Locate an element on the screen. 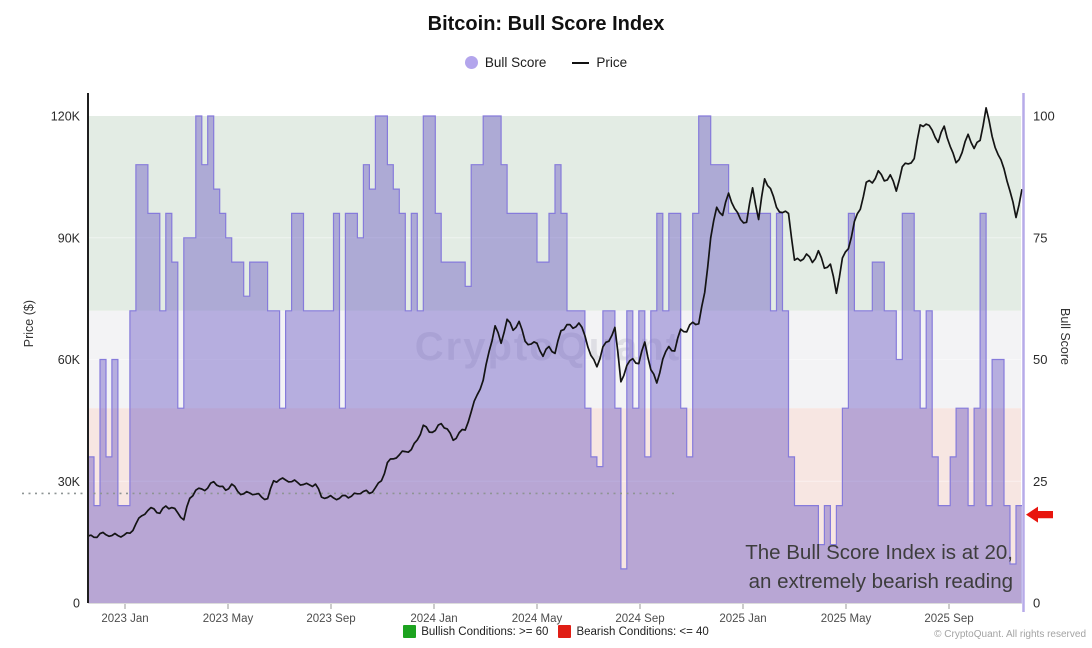 The height and width of the screenshot is (648, 1092). right-axis-tick-label: 0 is located at coordinates (1036, 603).